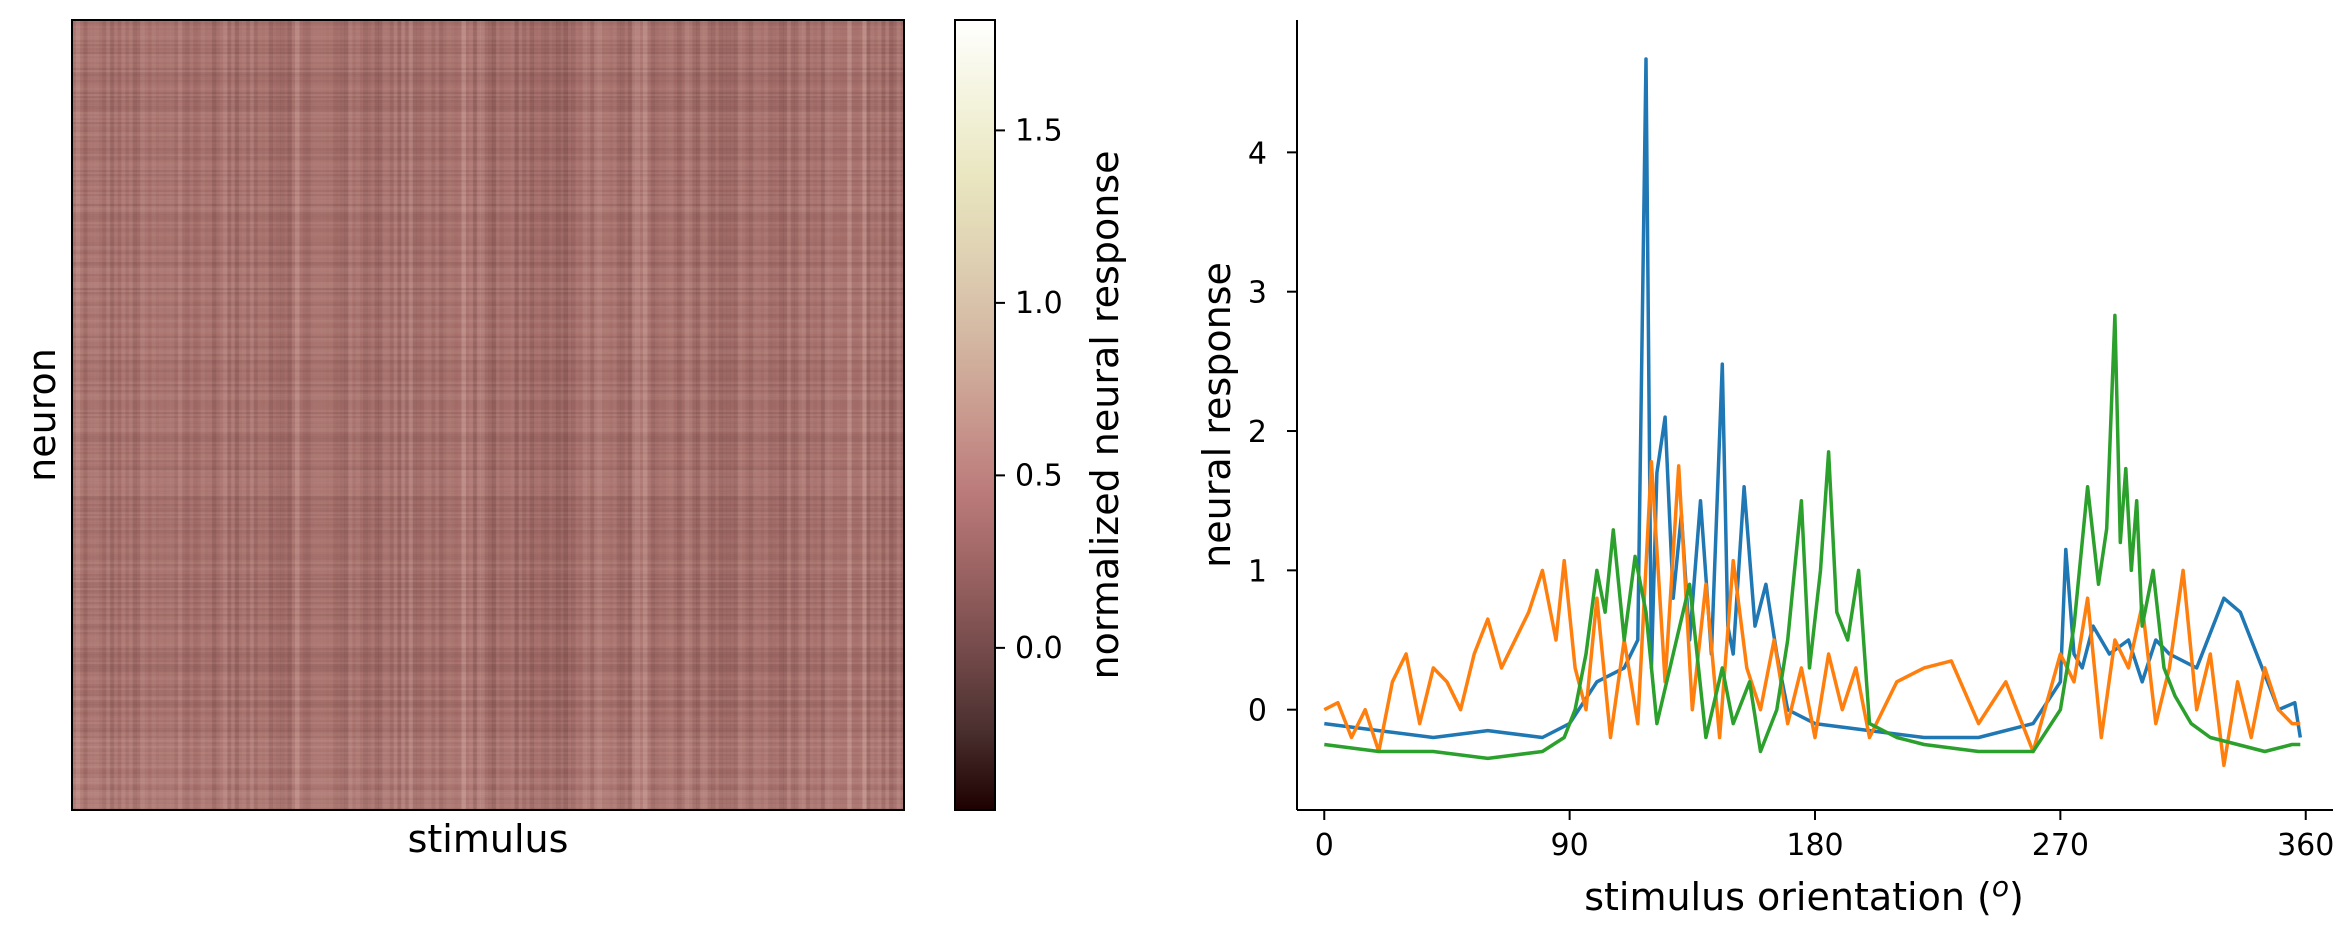  Describe the element at coordinates (1257, 293) in the screenshot. I see `y-tick-label: 3` at that location.